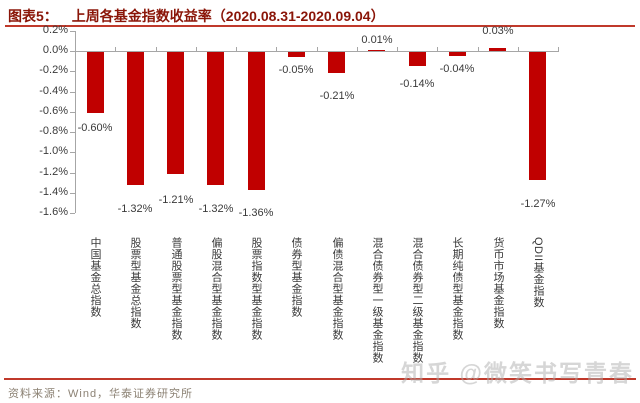 Image resolution: width=640 pixels, height=403 pixels. Describe the element at coordinates (320, 26) in the screenshot. I see `title-underline` at that location.